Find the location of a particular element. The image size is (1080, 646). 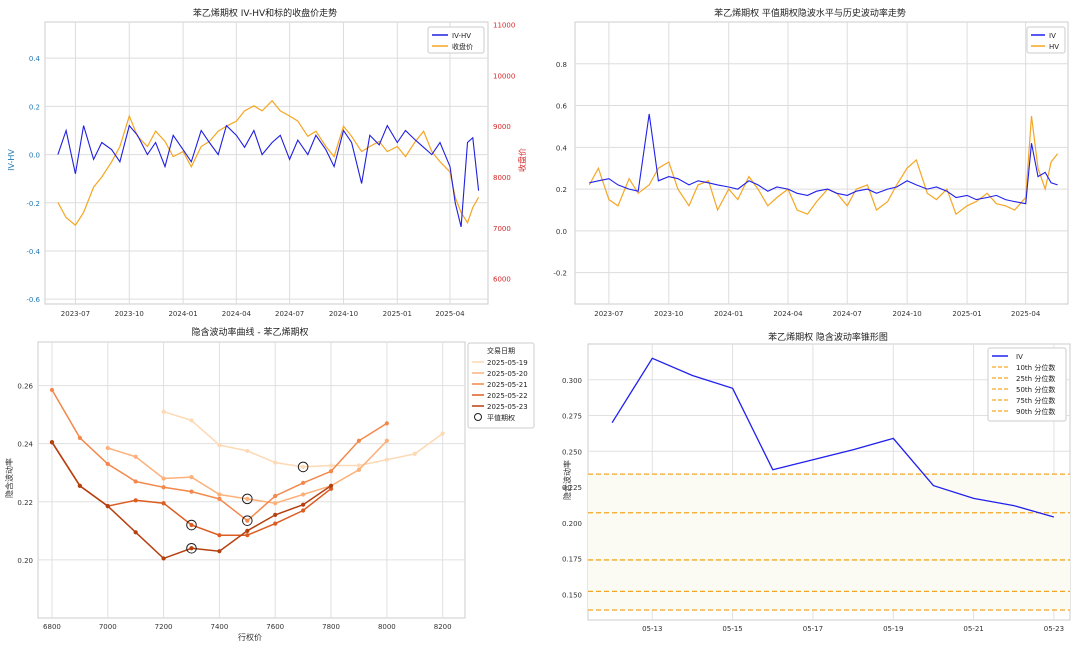

y-tick-label-left: 0.4 is located at coordinates (35, 59).